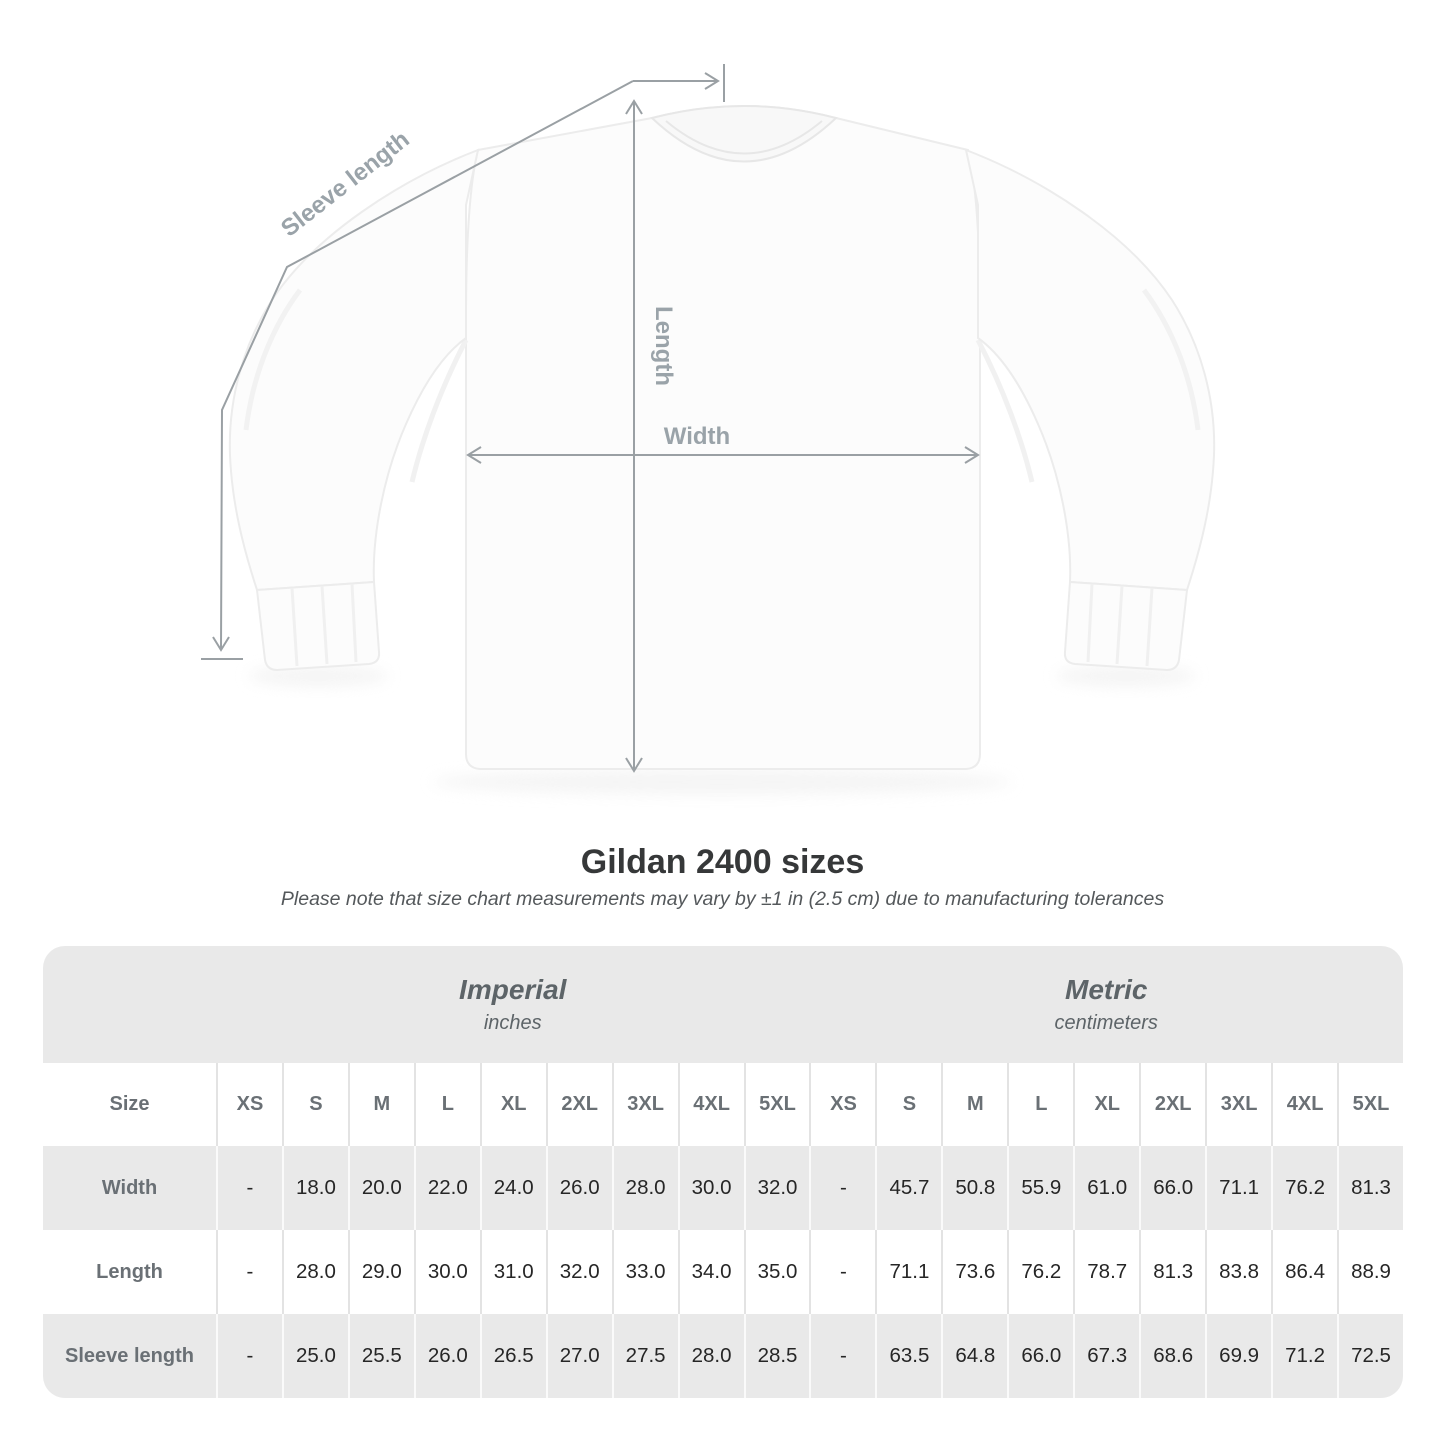  I want to click on size-col-header-metric-5xl: 5XL, so click(1370, 1104).